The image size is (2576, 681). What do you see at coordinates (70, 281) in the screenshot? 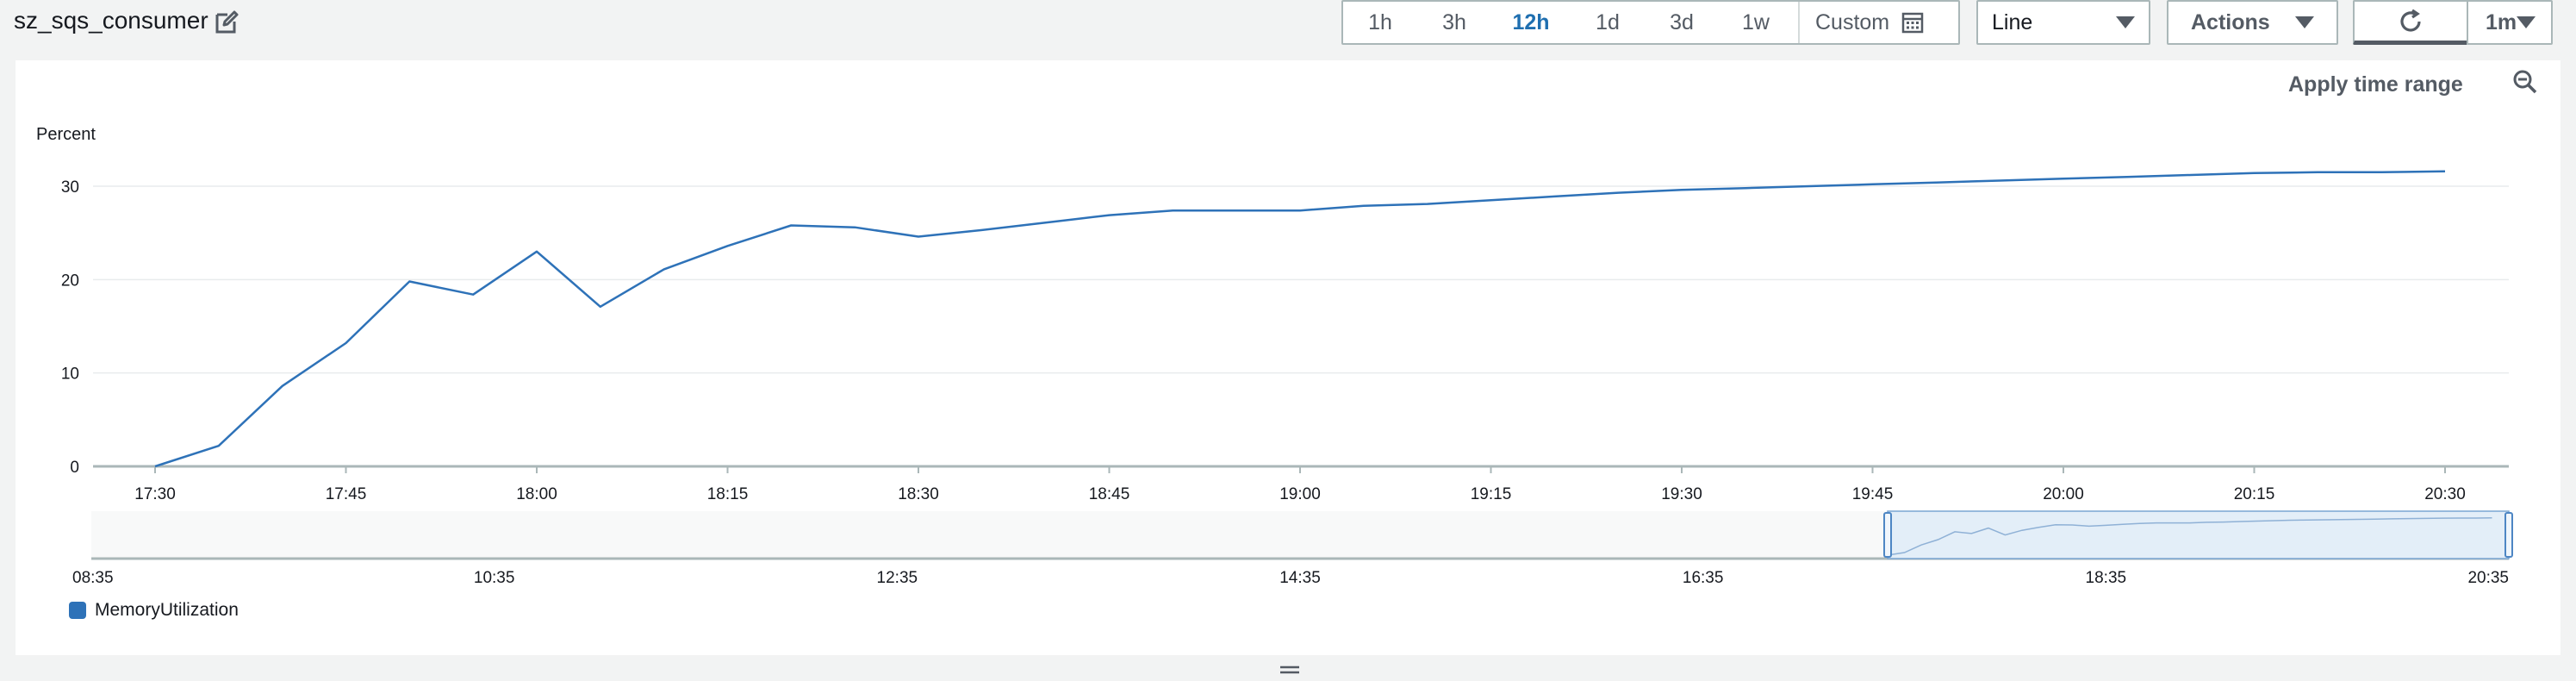
I see `y-tick-label: 20` at bounding box center [70, 281].